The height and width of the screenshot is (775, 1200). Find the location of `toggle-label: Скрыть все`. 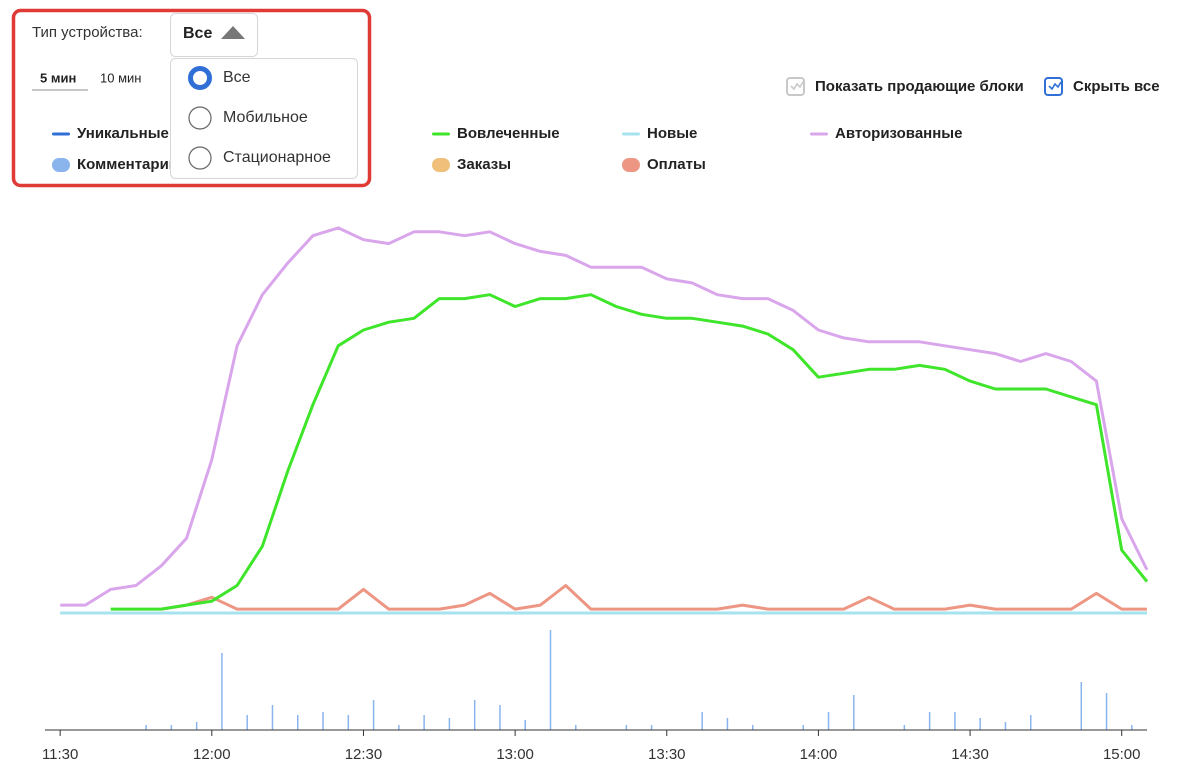

toggle-label: Скрыть все is located at coordinates (1116, 86).